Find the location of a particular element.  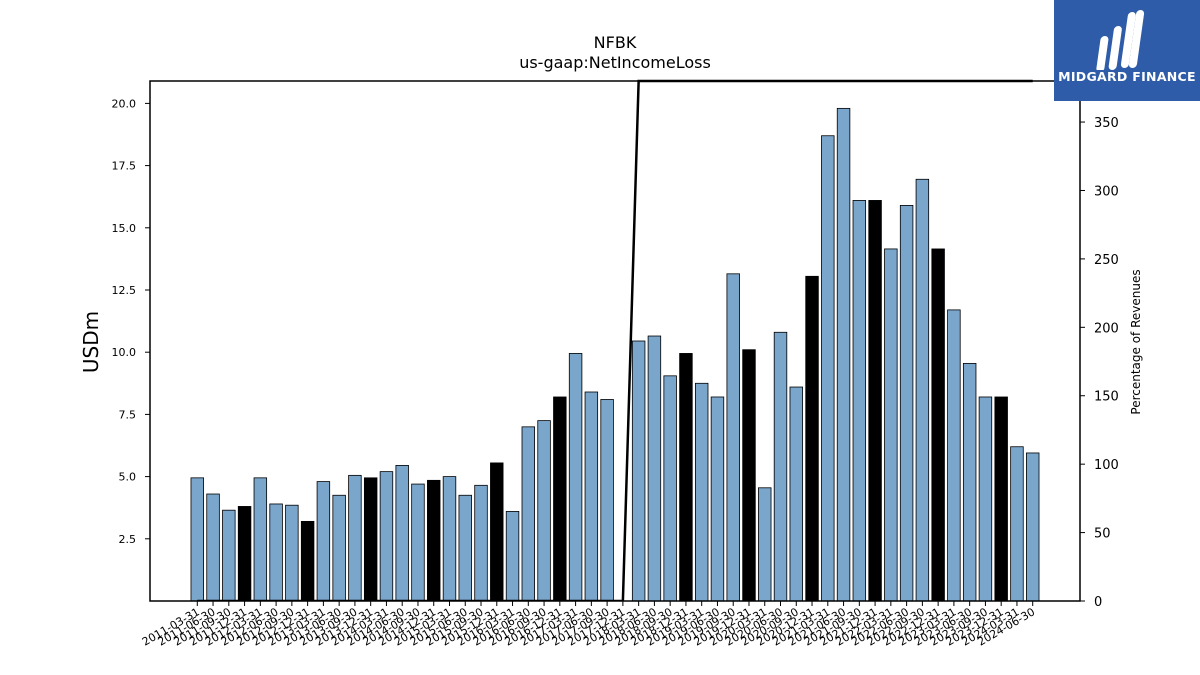

y2-tick-label: 0 is located at coordinates (1098, 602).